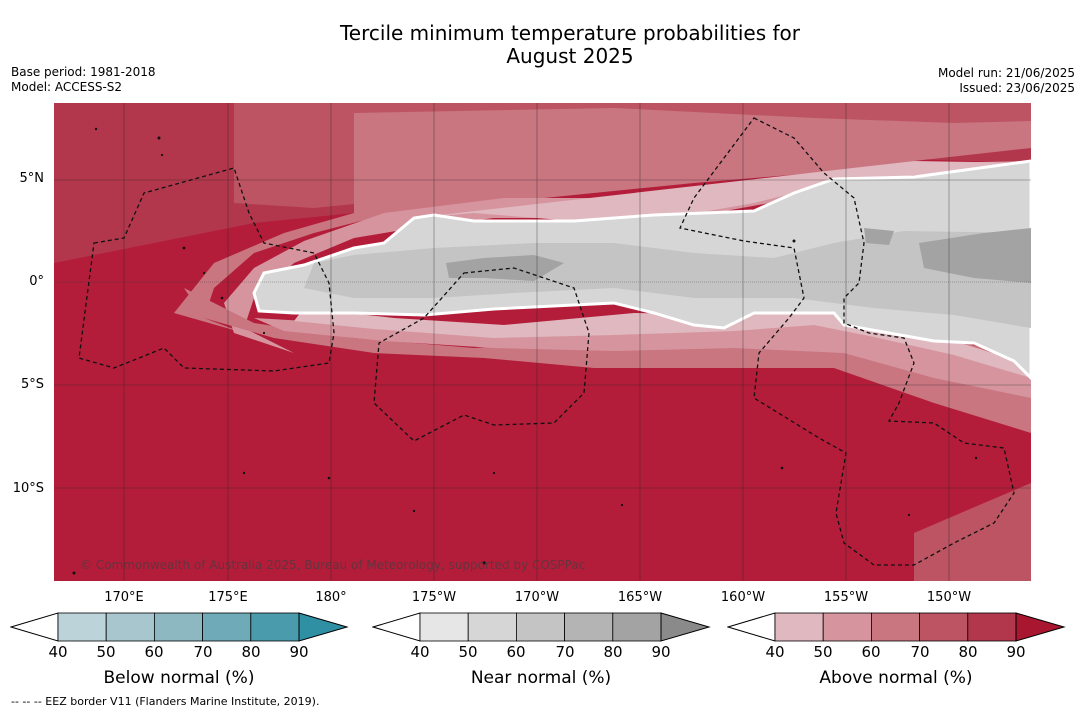 This screenshot has height=713, width=1085. I want to click on below-tick-80: 80, so click(251, 652).